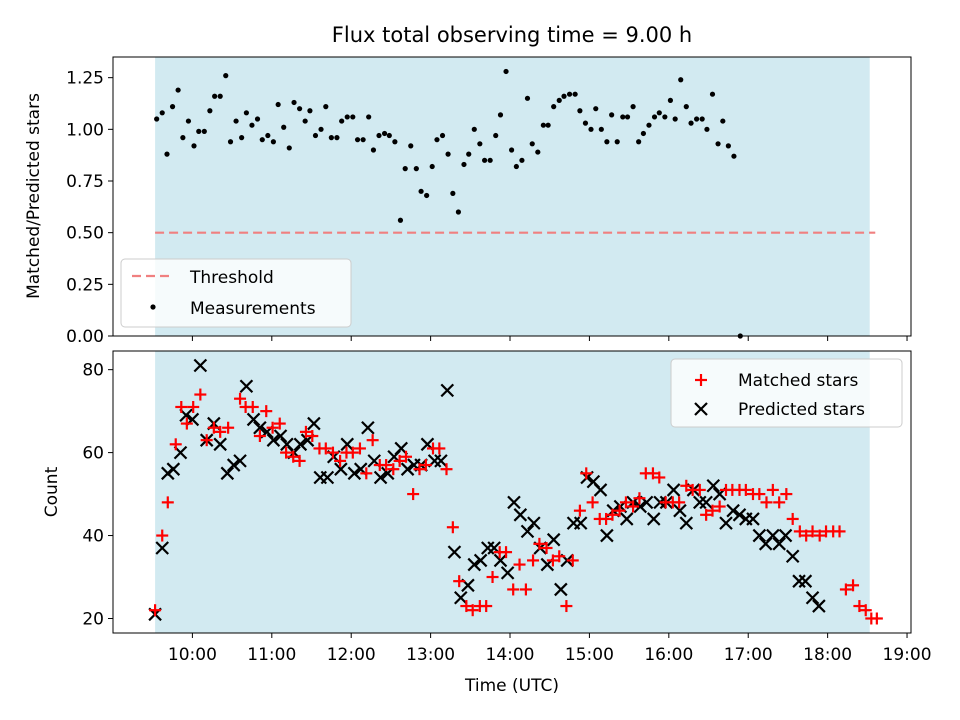  Describe the element at coordinates (85, 182) in the screenshot. I see `ratio-y-tick-label: 0.75` at that location.